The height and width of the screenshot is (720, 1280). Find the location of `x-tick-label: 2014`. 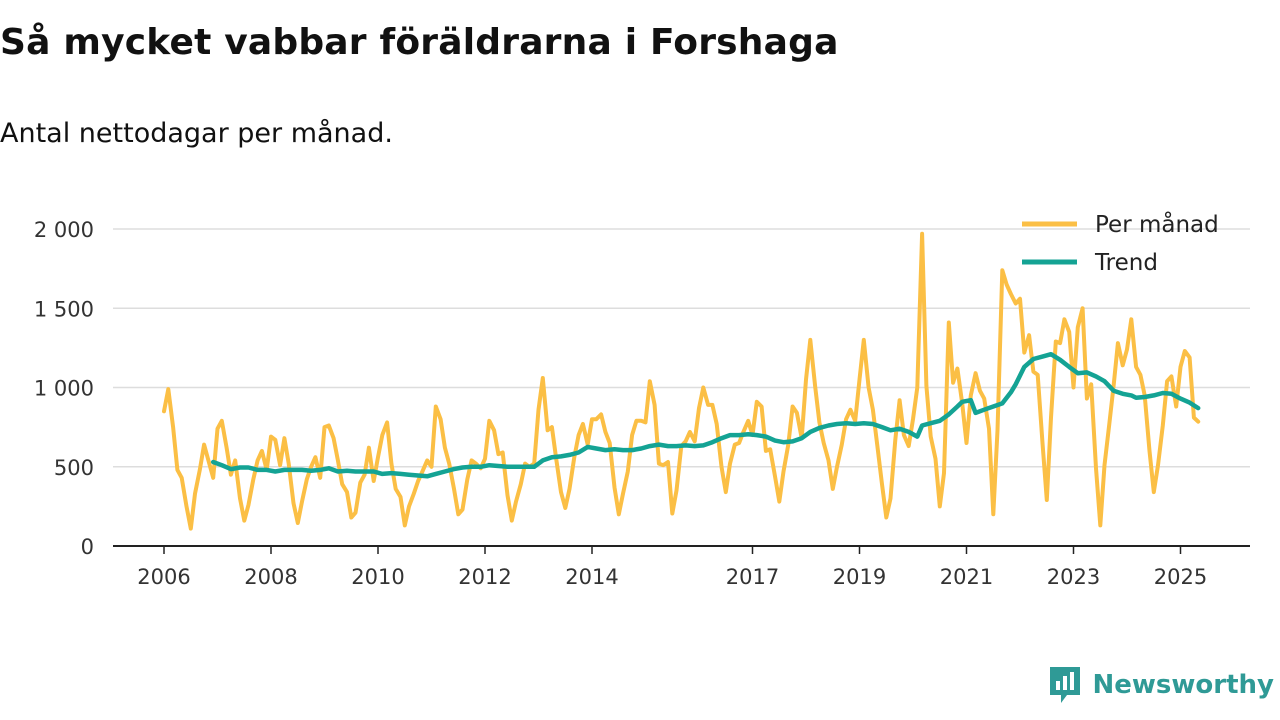

x-tick-label: 2014 is located at coordinates (591, 577).